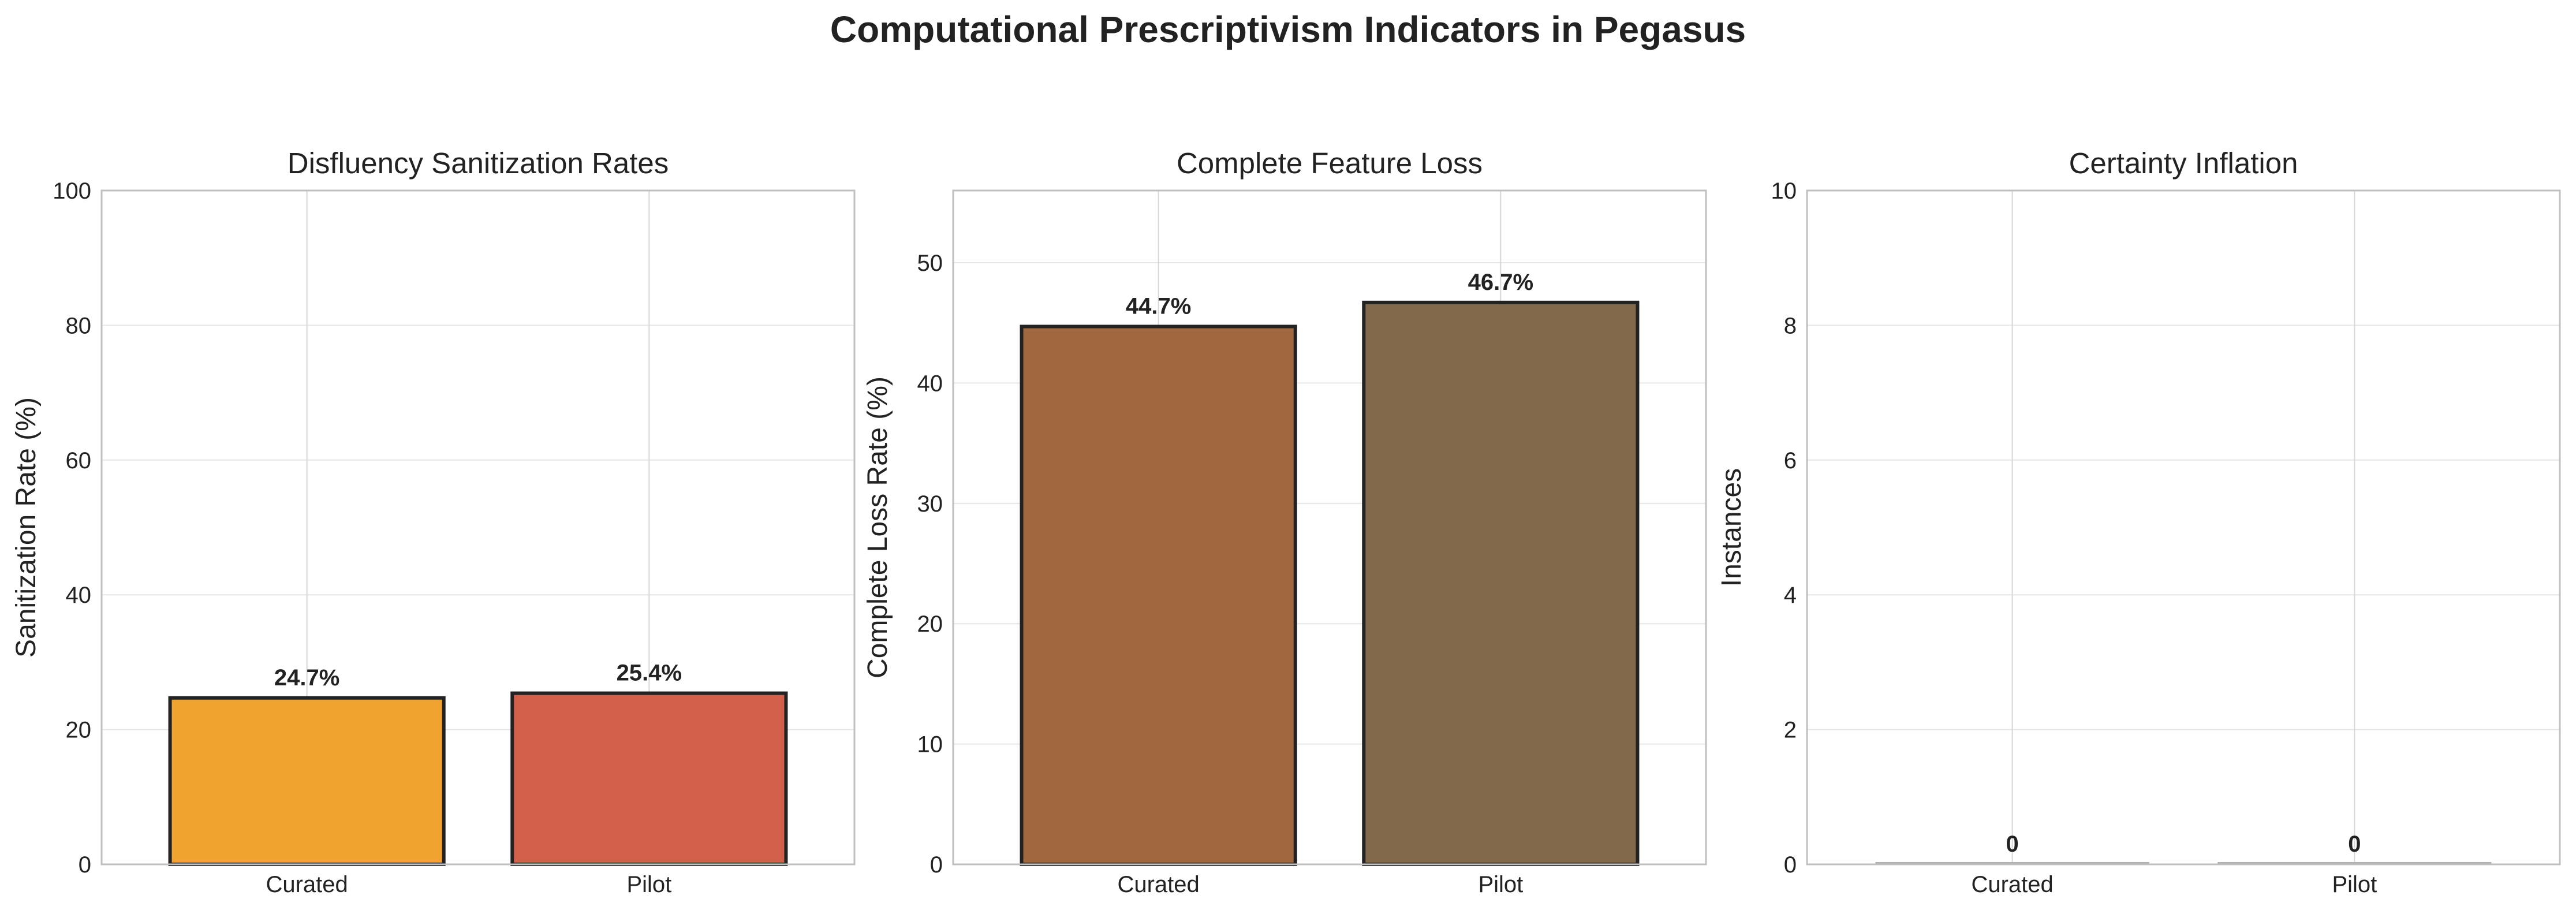 The image size is (2576, 914). Describe the element at coordinates (1330, 163) in the screenshot. I see `panel-title: Complete Feature Loss` at that location.